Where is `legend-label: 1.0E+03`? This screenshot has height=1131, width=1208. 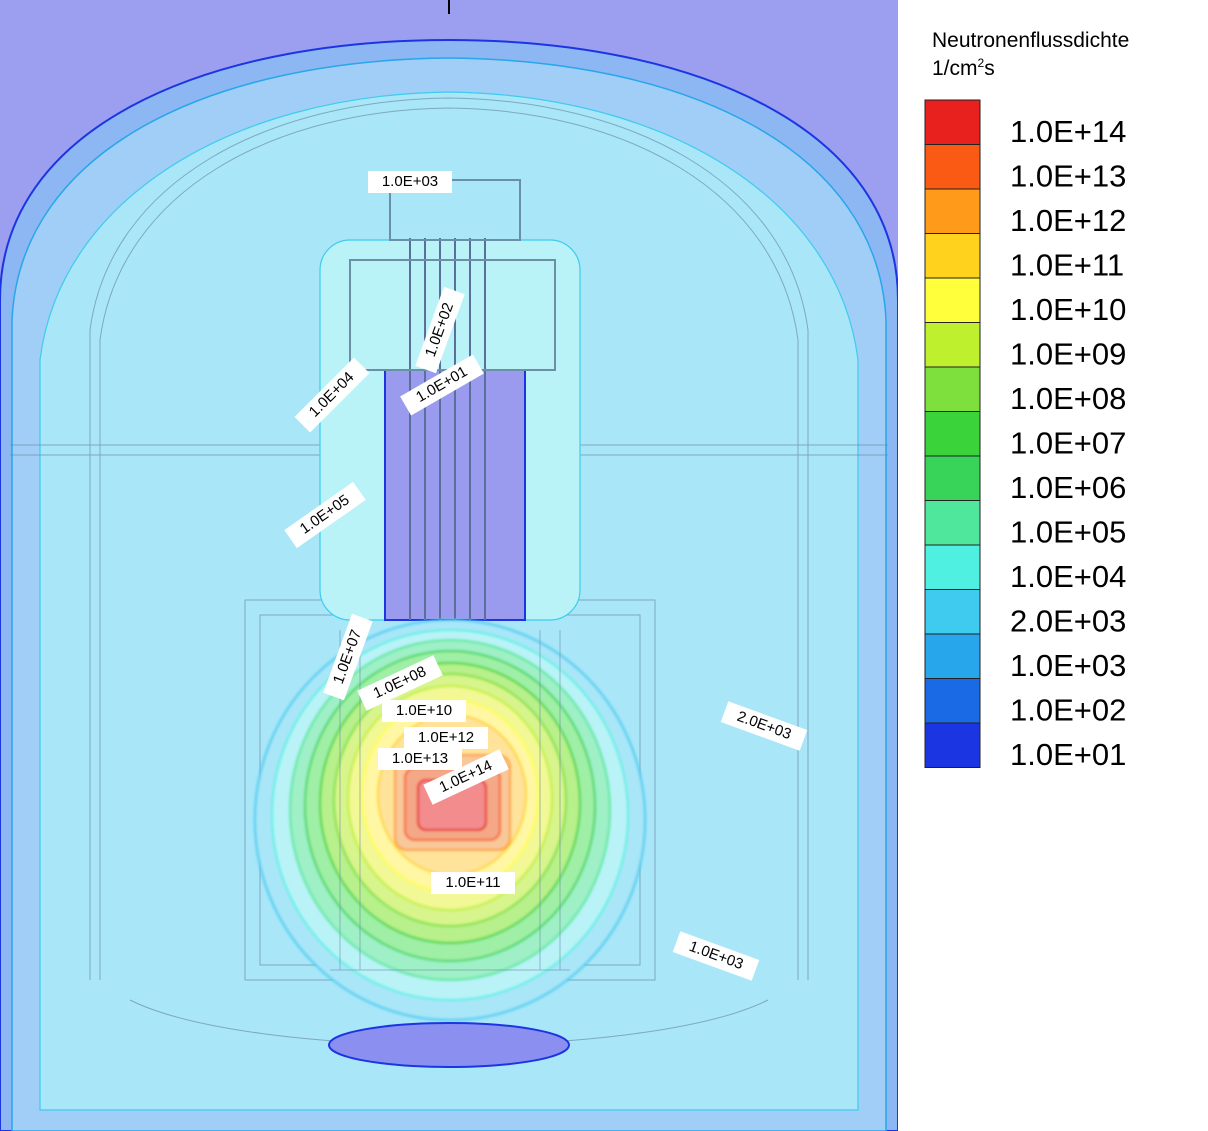 legend-label: 1.0E+03 is located at coordinates (1068, 665).